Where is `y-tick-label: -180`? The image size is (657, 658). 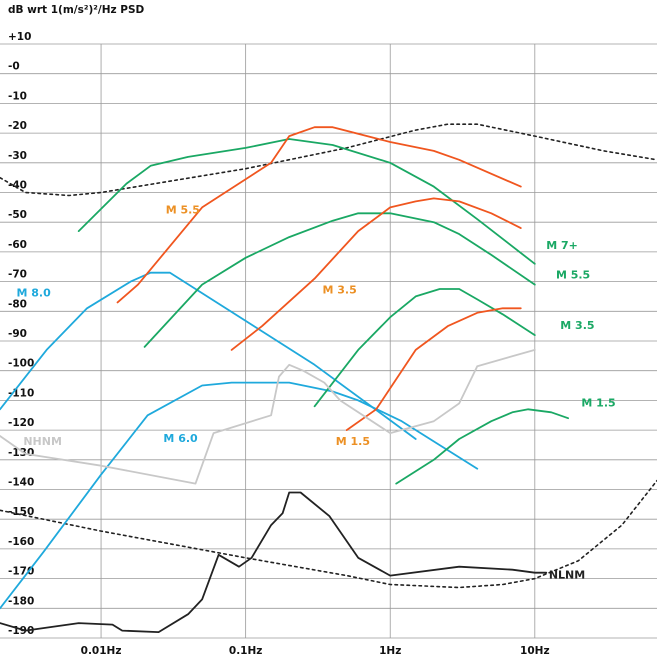
y-tick-label: -180 is located at coordinates (21, 601).